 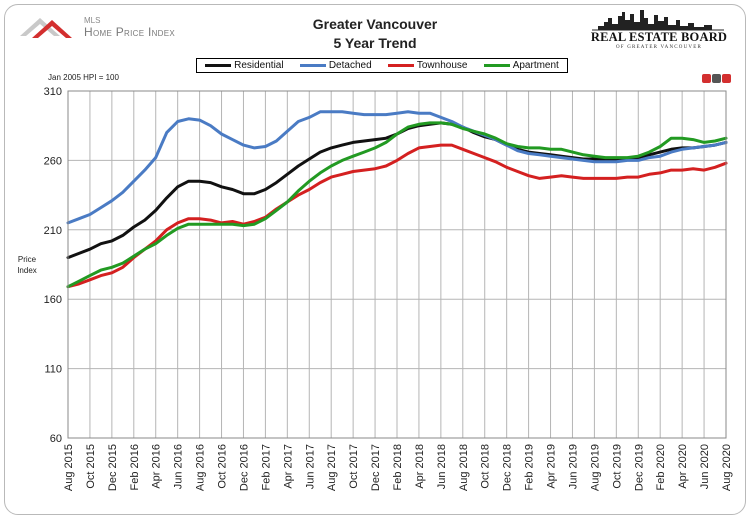 What do you see at coordinates (92, 20) in the screenshot?
I see `logo-mls-text: MLS` at bounding box center [92, 20].